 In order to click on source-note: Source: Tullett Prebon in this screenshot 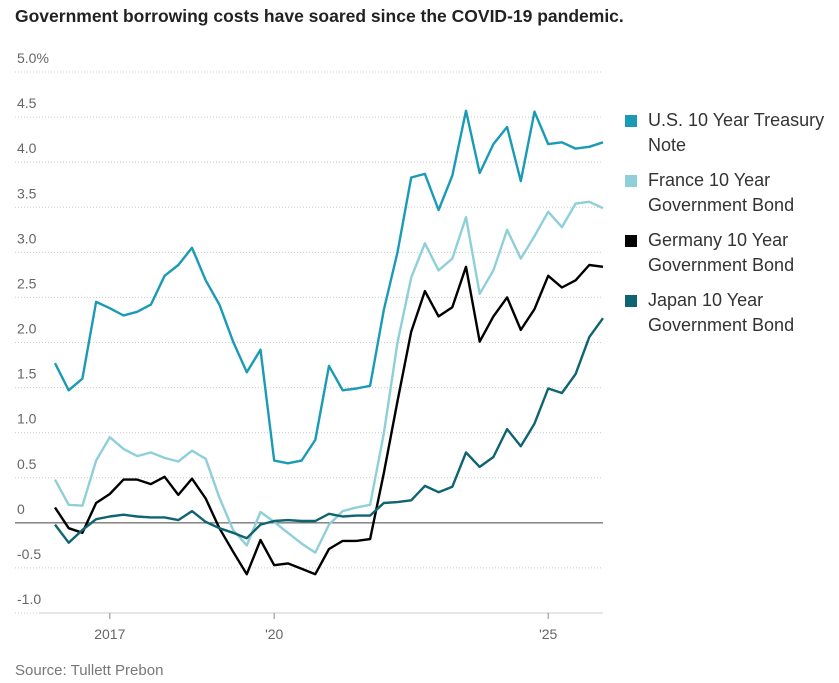, I will do `click(89, 670)`.